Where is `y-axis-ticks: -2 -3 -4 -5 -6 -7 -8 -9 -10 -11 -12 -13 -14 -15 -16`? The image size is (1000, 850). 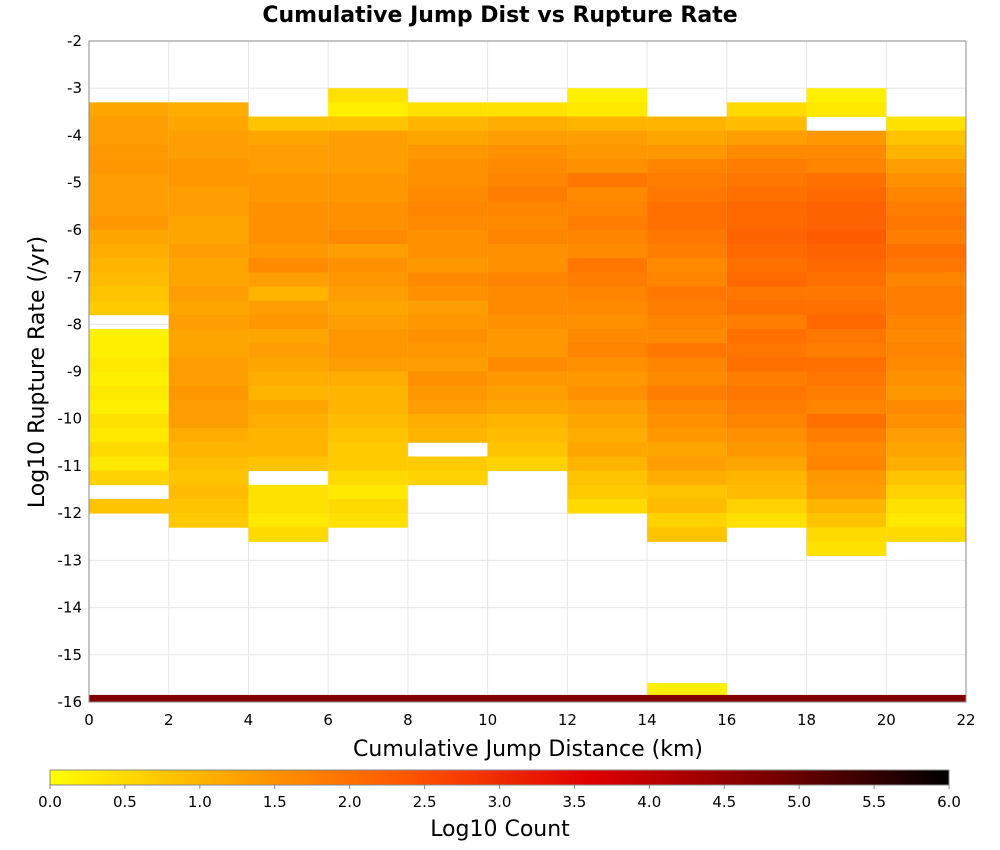
y-axis-ticks: -2 -3 -4 -5 -6 -7 -8 -9 -10 -11 -12 -13 -14 -15 -16 is located at coordinates (70, 371).